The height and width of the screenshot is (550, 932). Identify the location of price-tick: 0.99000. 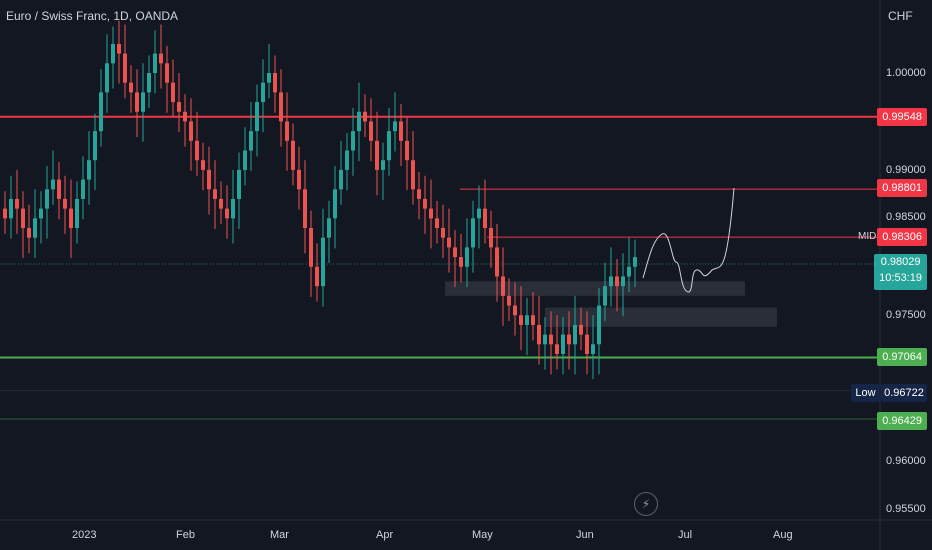
(906, 170).